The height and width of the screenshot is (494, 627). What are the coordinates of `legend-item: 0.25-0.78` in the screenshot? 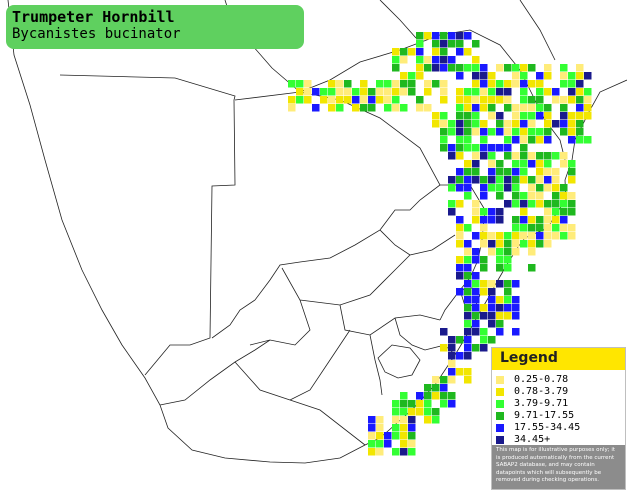 It's located at (558, 380).